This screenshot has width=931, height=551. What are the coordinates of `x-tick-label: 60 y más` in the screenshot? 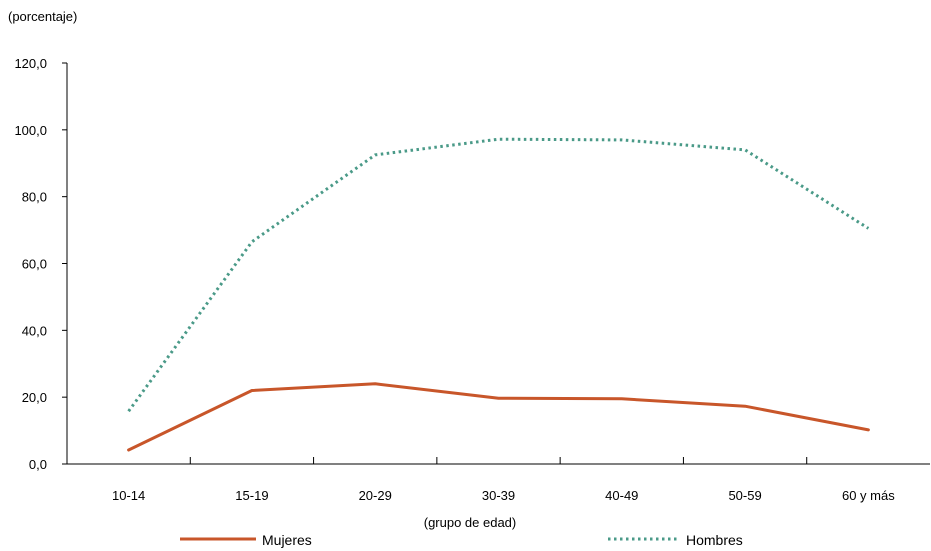 It's located at (868, 495).